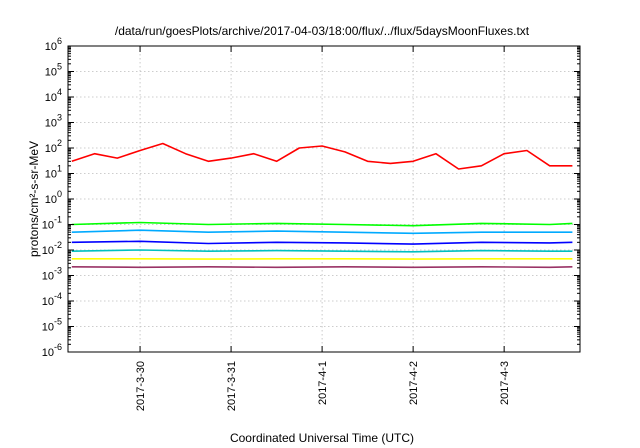 The height and width of the screenshot is (448, 640). I want to click on y-tick-label: 10⁻⁶, so click(52, 350).